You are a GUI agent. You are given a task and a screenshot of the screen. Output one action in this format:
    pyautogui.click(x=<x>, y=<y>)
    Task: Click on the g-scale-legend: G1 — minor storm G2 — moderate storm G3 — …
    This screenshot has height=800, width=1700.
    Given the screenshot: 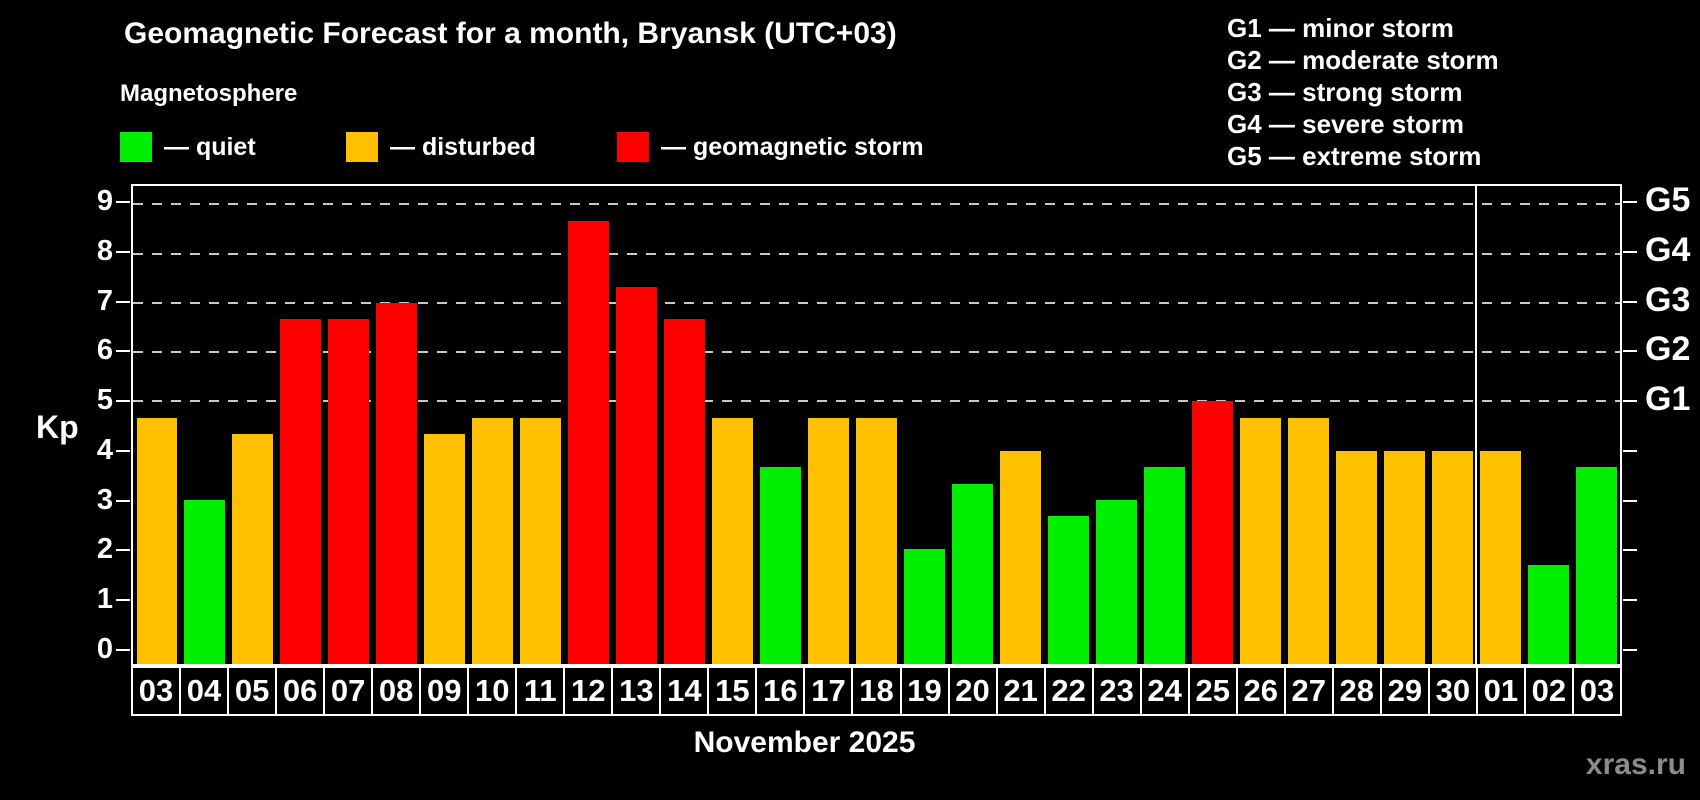 What is the action you would take?
    pyautogui.click(x=1363, y=92)
    